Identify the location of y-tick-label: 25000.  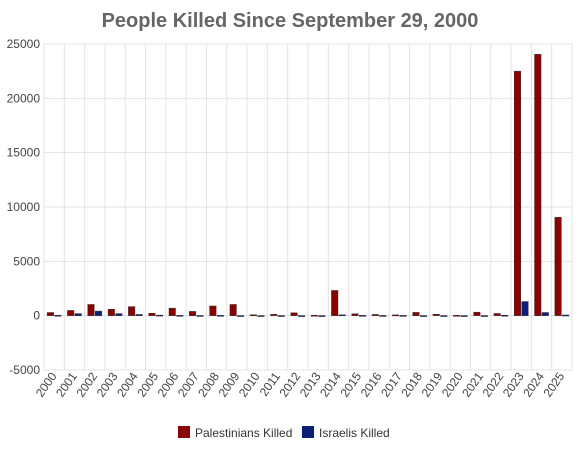
(24, 44).